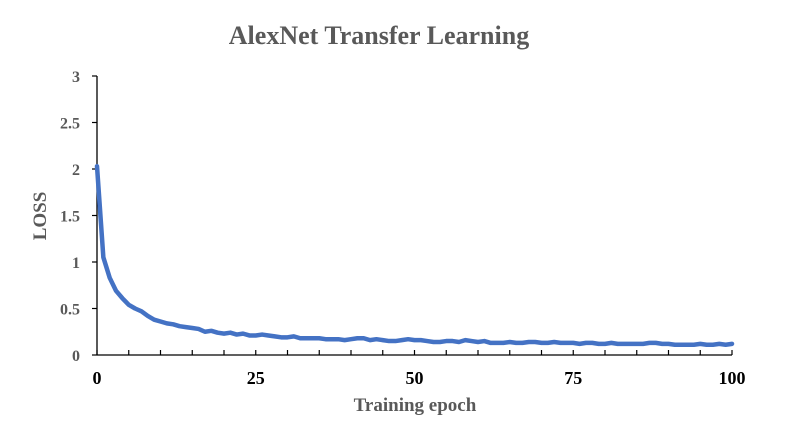 The image size is (787, 443). What do you see at coordinates (76, 263) in the screenshot?
I see `y-tick-label: 1` at bounding box center [76, 263].